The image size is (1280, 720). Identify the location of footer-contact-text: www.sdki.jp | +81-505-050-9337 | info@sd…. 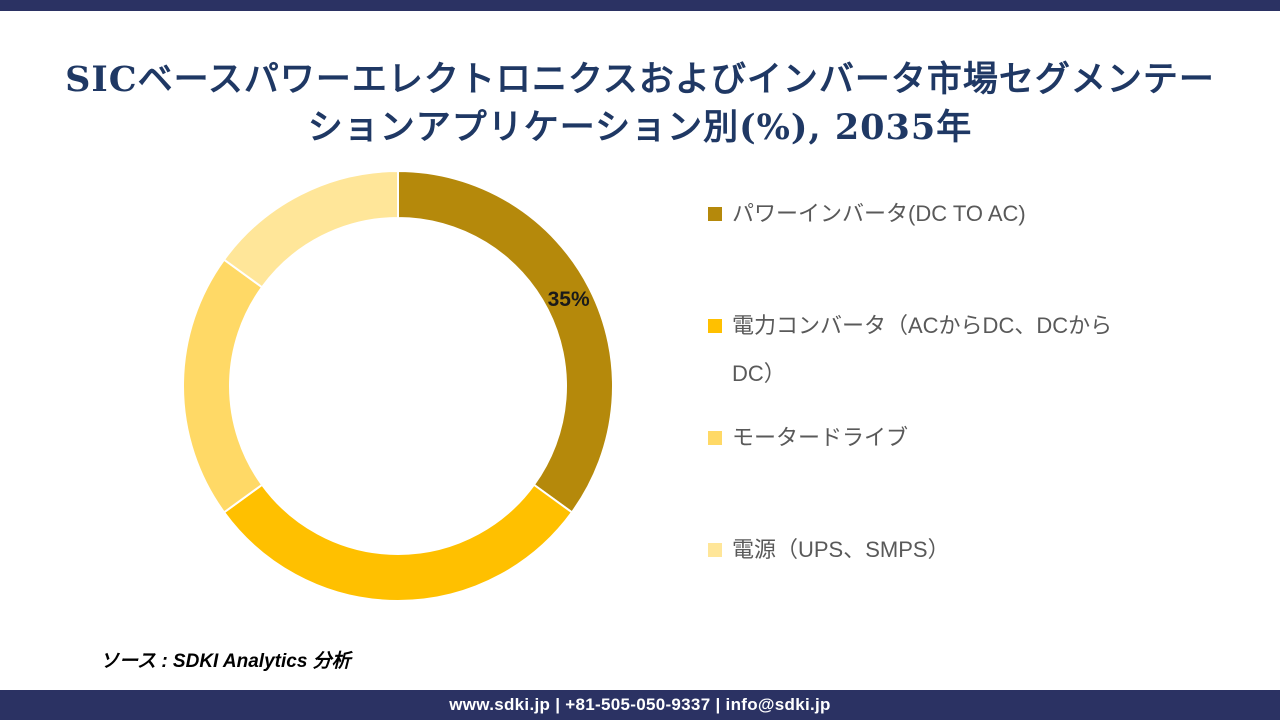
(640, 704).